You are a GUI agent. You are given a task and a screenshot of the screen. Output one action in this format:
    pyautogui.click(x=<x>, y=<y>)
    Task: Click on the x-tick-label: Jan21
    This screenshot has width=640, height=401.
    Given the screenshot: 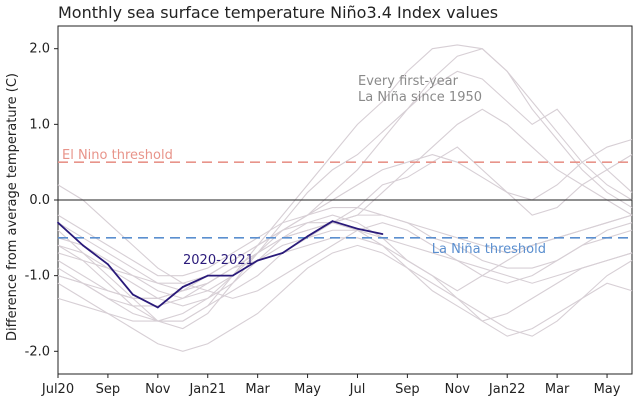 What is the action you would take?
    pyautogui.click(x=207, y=389)
    